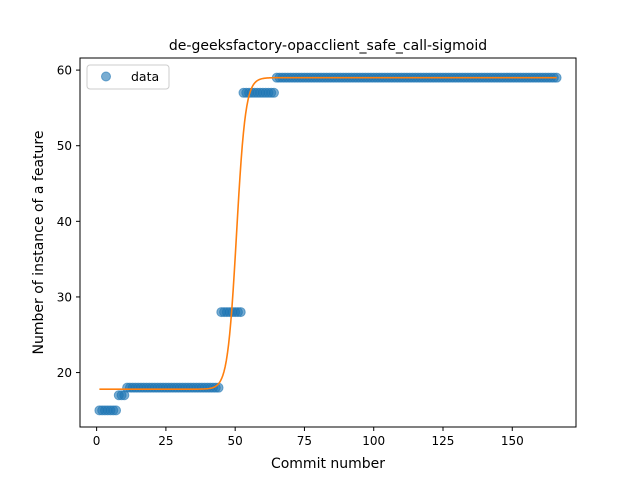 The image size is (640, 480). Describe the element at coordinates (64, 222) in the screenshot. I see `y-tick-label: 40` at that location.